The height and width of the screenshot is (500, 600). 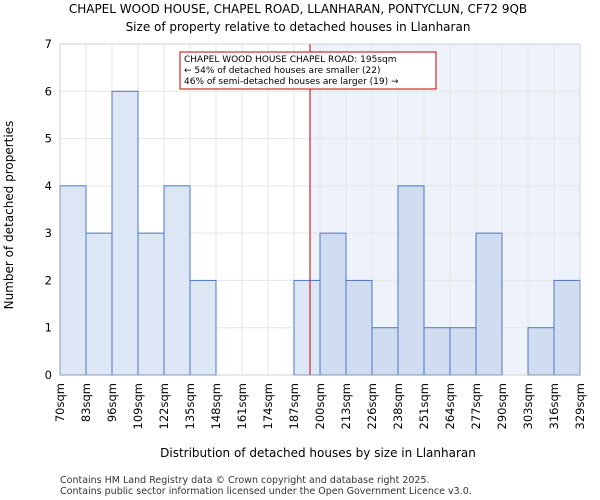 I want to click on y-tick-label: 5, so click(x=48, y=139).